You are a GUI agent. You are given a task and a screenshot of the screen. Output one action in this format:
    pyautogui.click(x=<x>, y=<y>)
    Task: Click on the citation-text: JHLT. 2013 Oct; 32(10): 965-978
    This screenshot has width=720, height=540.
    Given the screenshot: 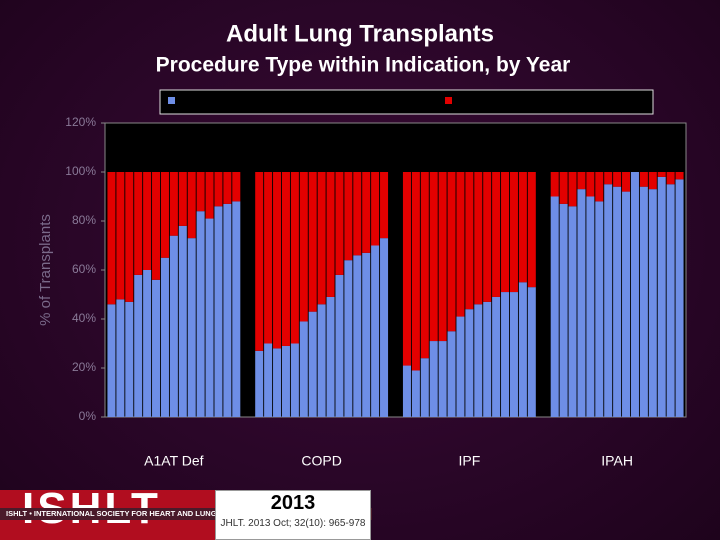 What is the action you would take?
    pyautogui.click(x=293, y=523)
    